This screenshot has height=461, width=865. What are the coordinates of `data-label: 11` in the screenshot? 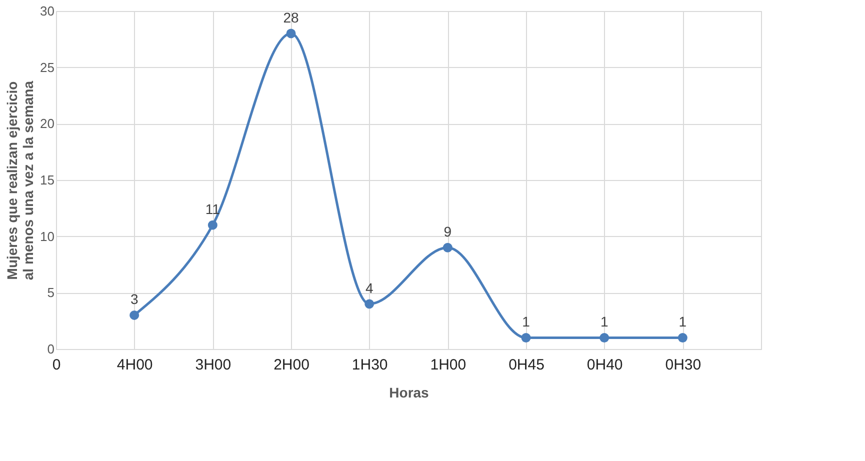 It's located at (212, 209).